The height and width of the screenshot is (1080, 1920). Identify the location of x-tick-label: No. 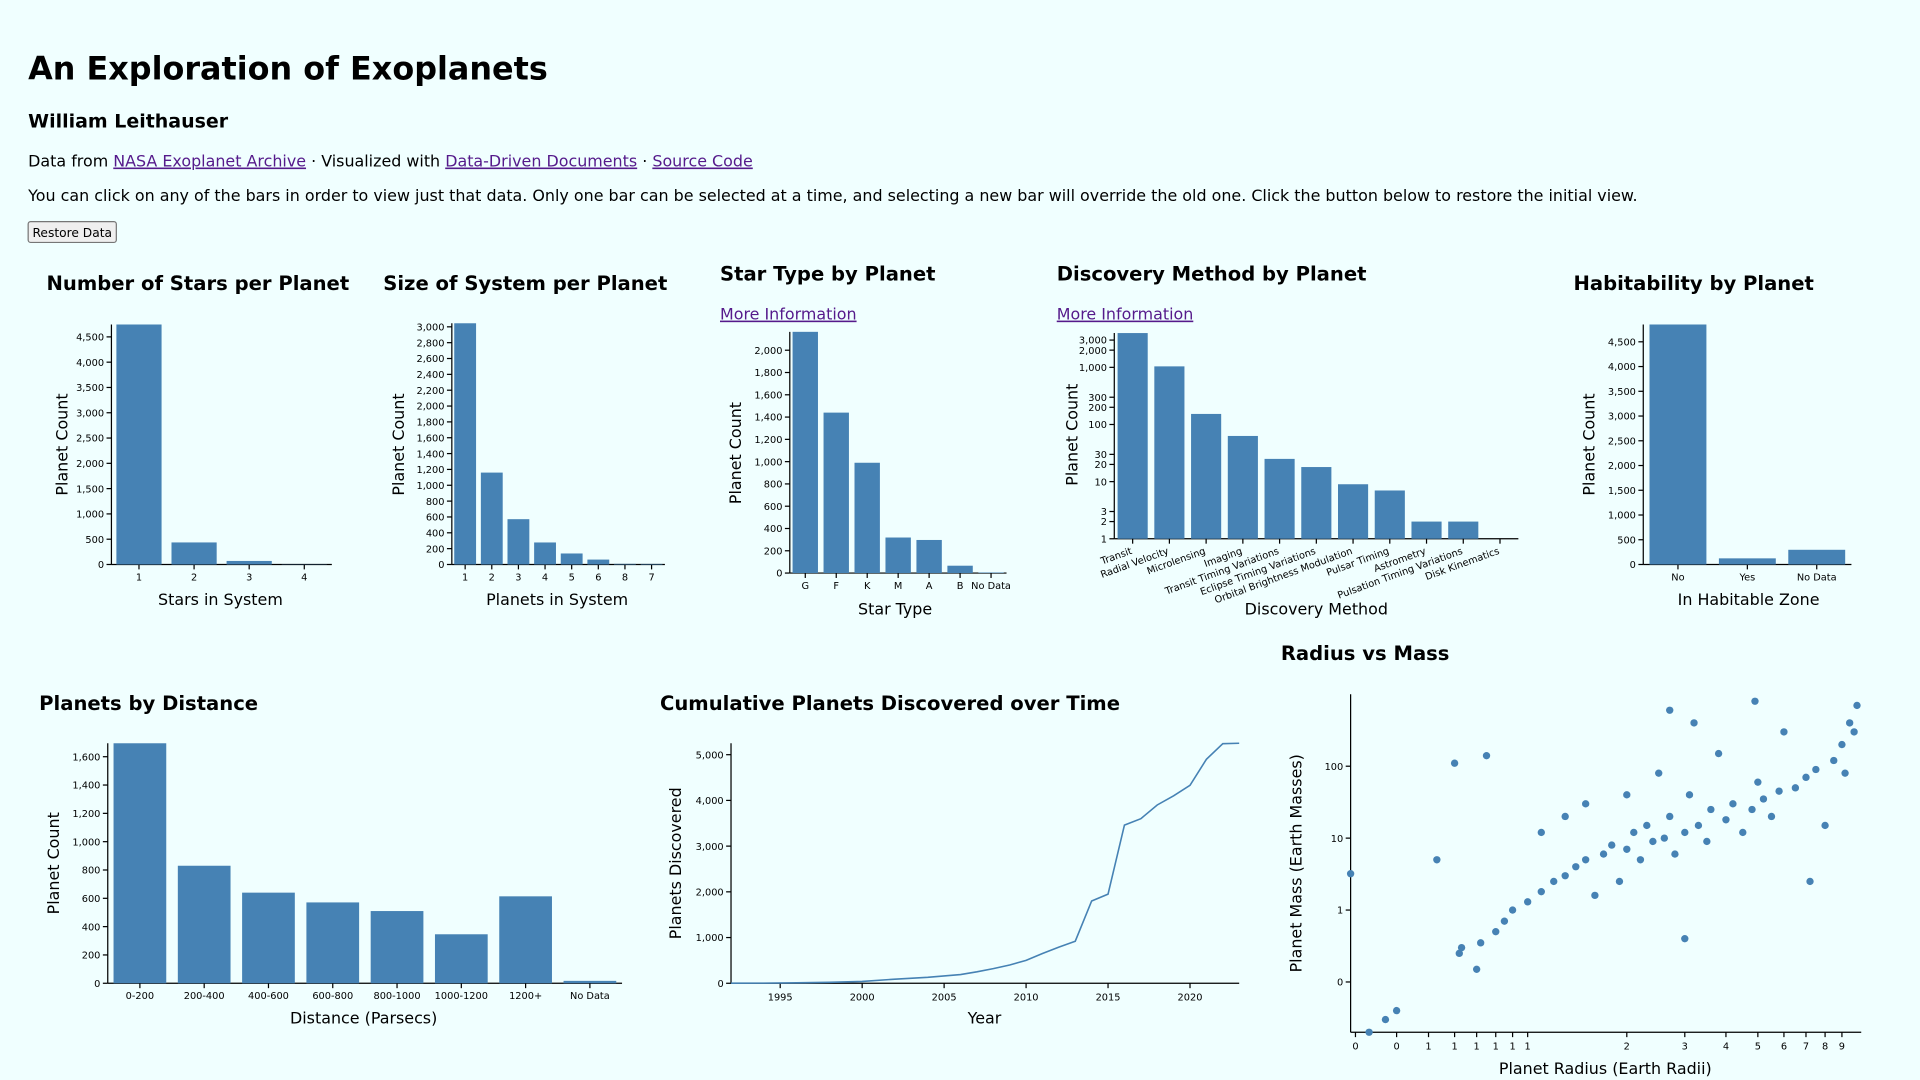
(1677, 577).